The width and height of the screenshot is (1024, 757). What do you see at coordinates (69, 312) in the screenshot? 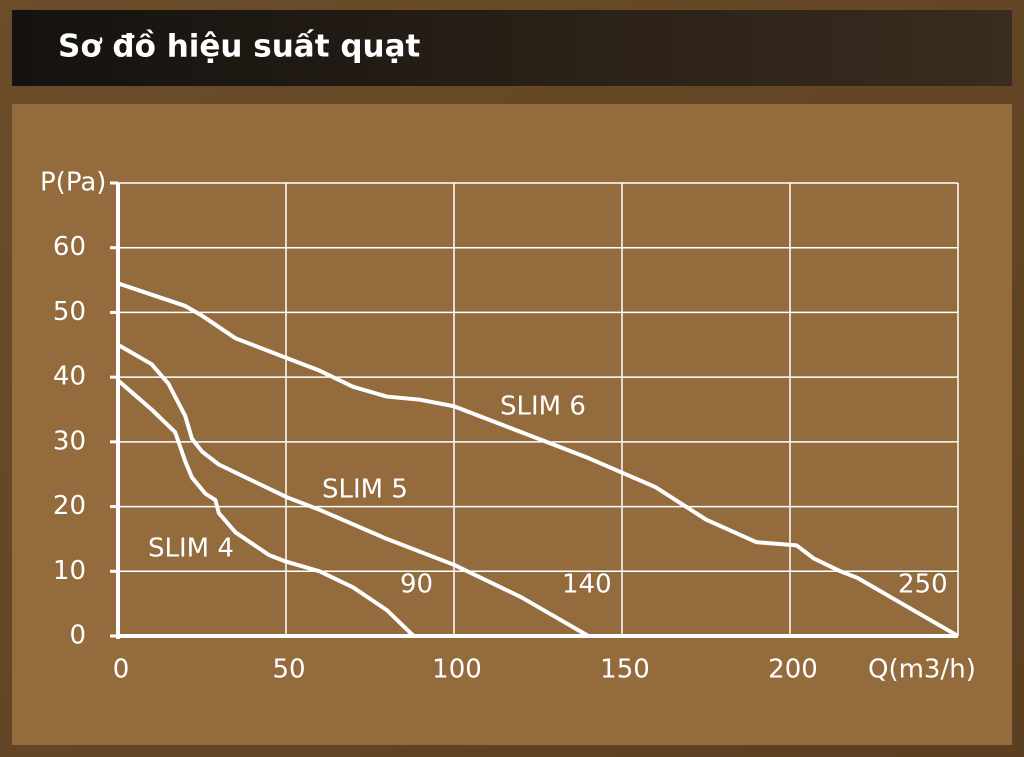
I see `y-tick-label: 50` at bounding box center [69, 312].